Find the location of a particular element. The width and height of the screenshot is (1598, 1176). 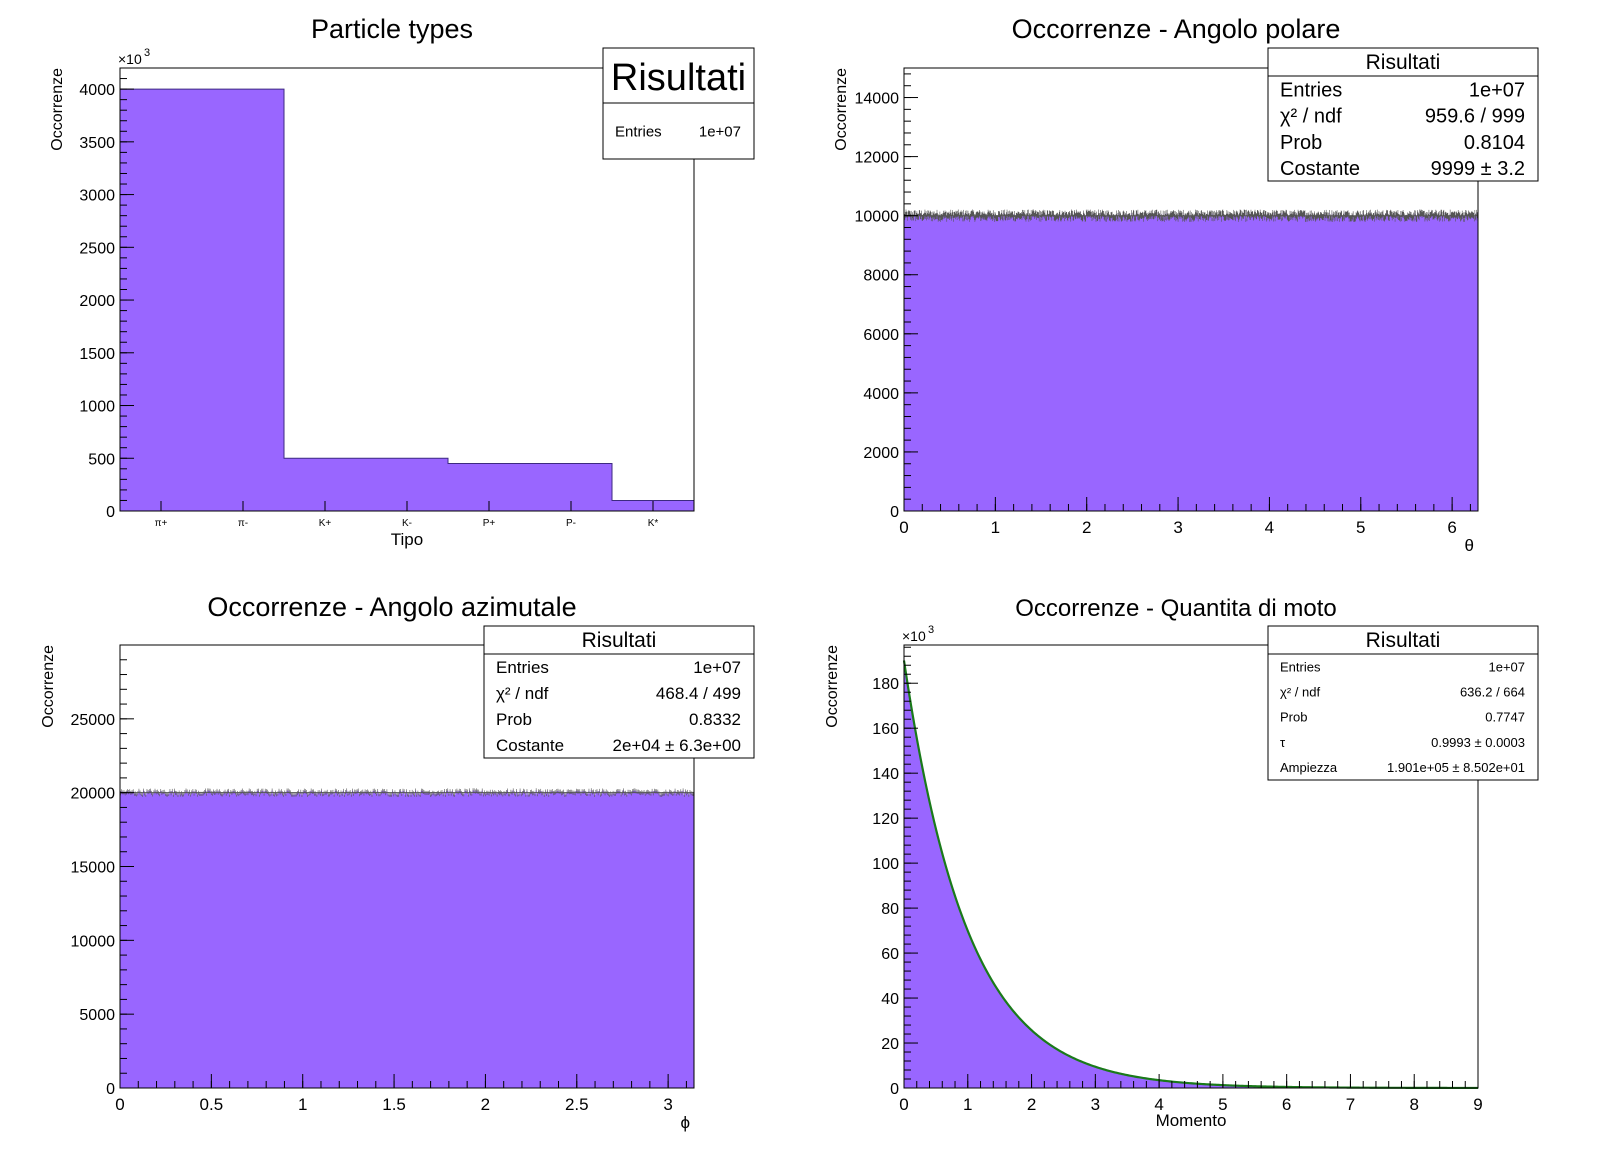

x-category-label: K* is located at coordinates (653, 523).